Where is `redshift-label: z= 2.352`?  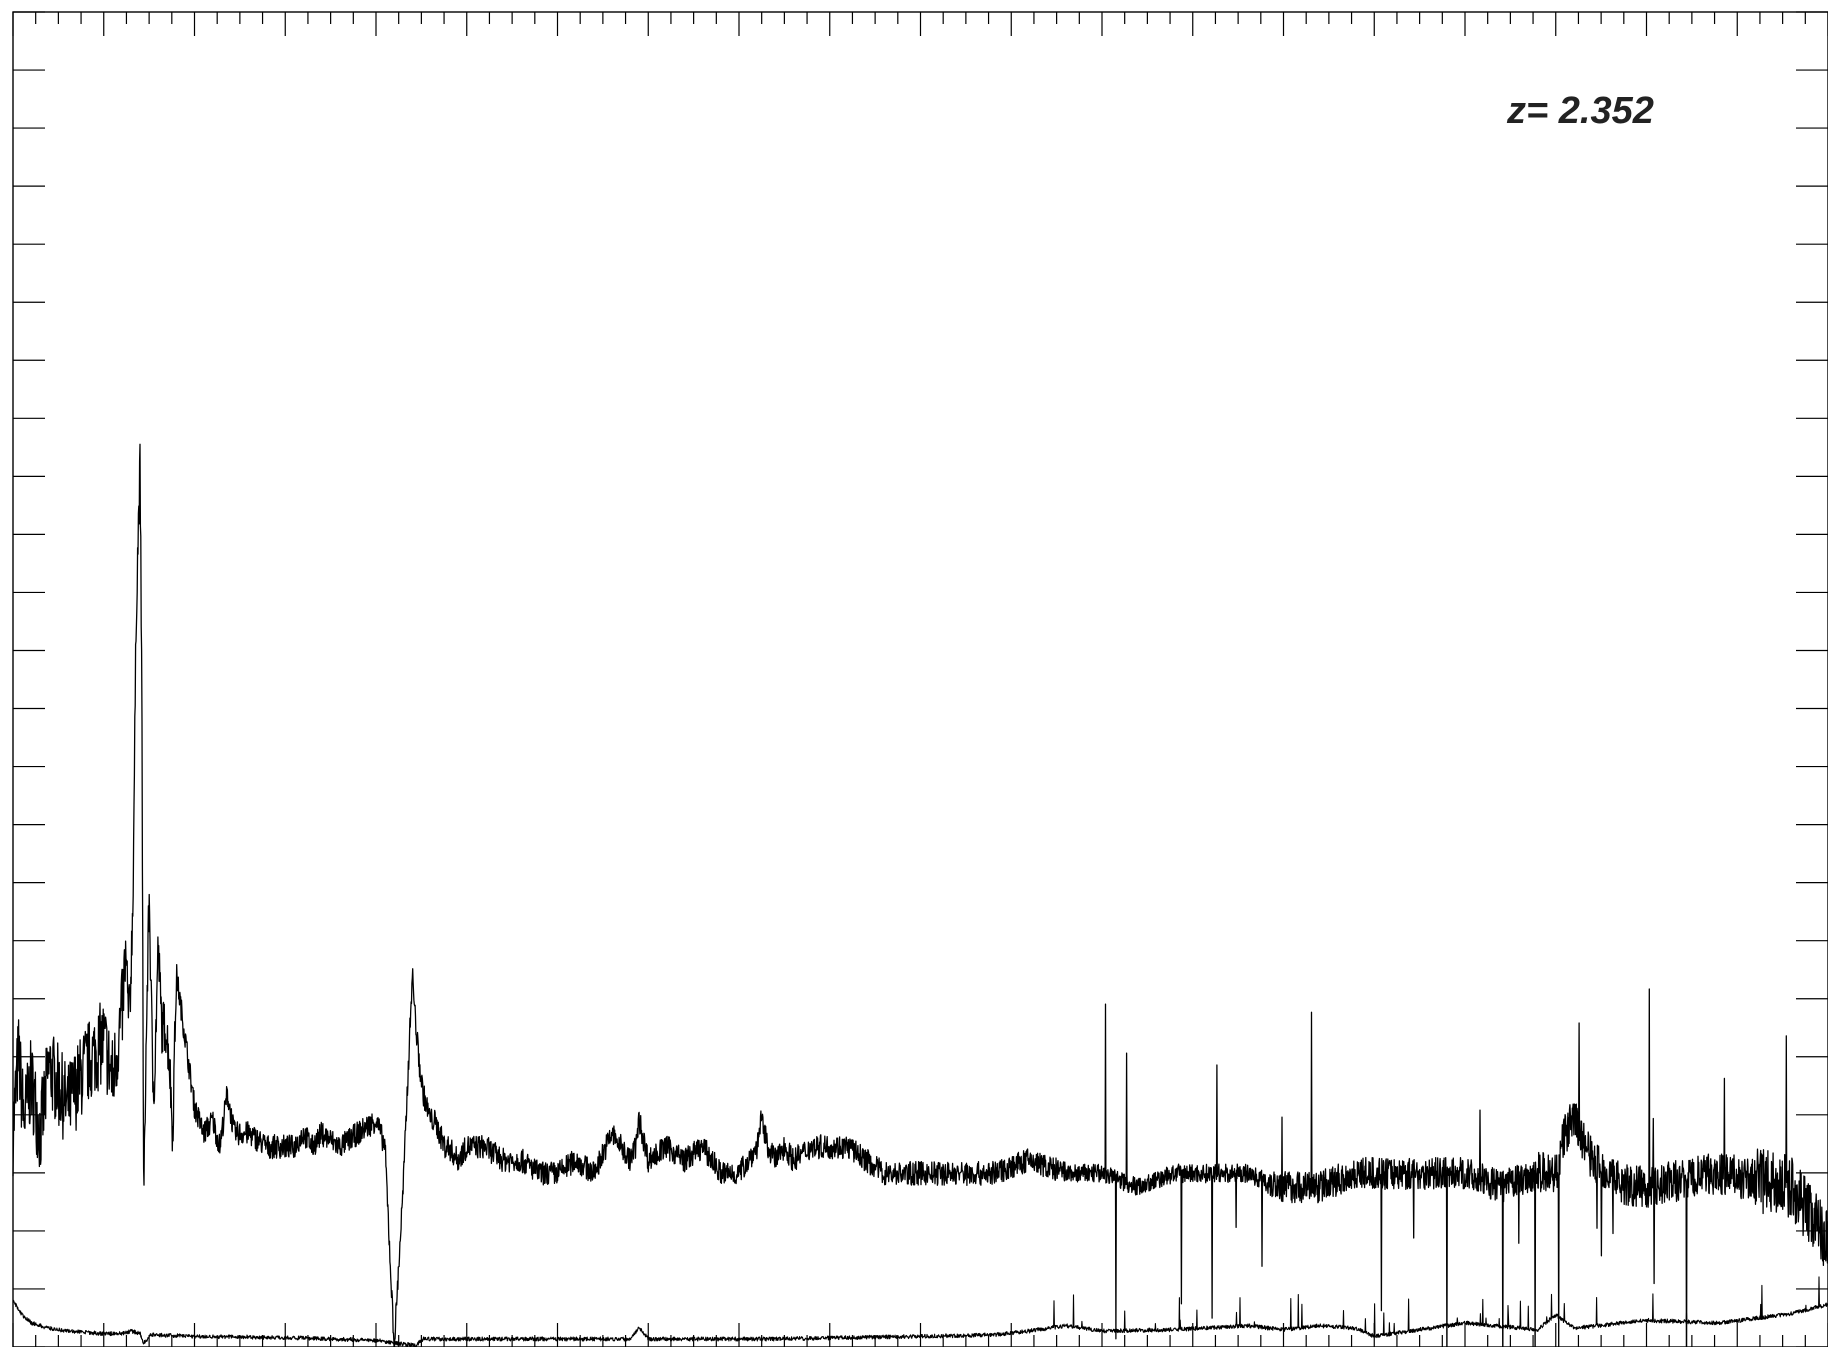
redshift-label: z= 2.352 is located at coordinates (1580, 111).